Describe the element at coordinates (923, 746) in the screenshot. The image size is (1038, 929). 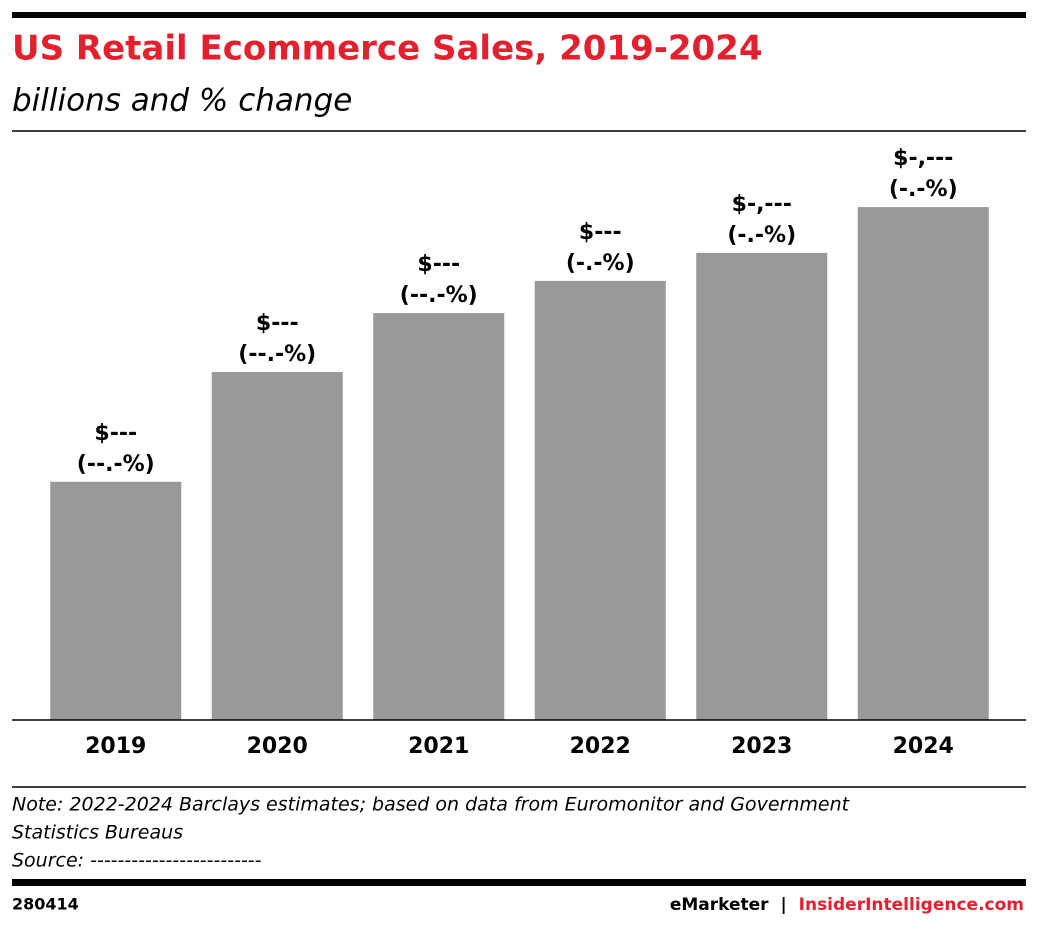
I see `x-tick-label: 2024` at that location.